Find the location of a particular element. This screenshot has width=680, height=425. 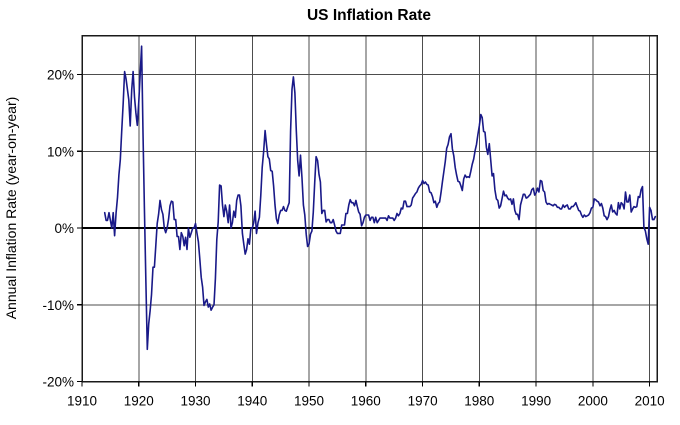

x-tick-label: 2000 is located at coordinates (593, 401).